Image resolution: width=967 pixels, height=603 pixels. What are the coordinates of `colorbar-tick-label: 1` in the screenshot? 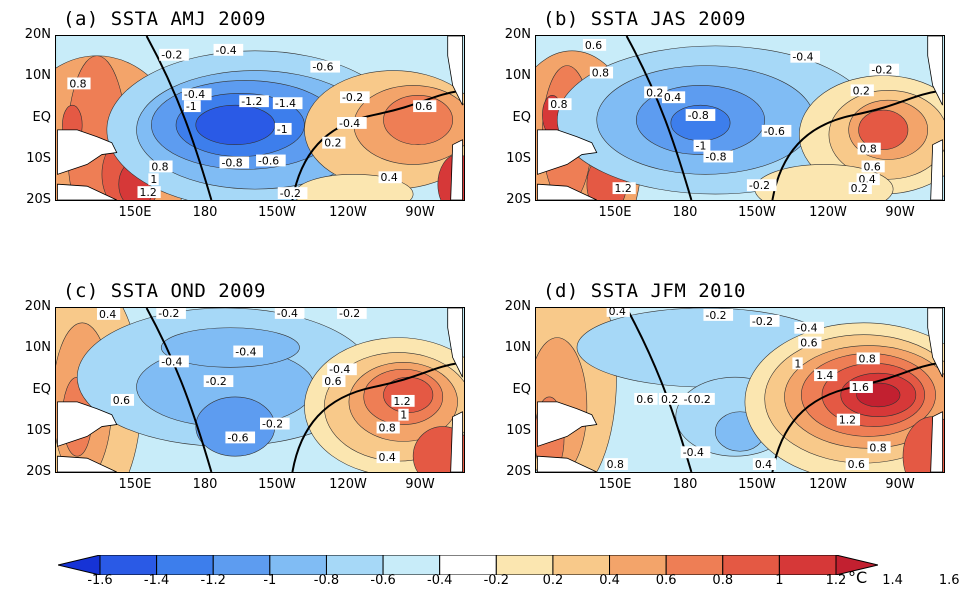 It's located at (779, 580).